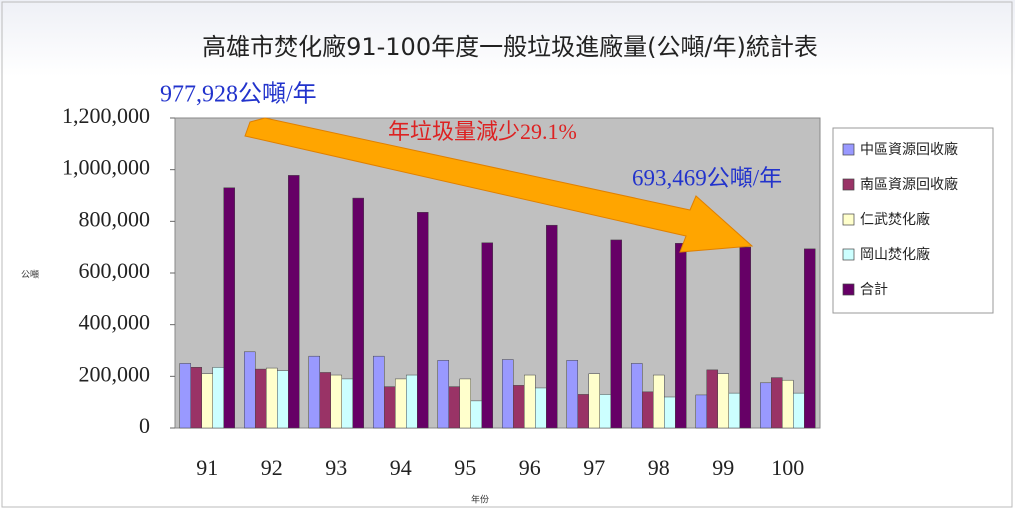 Image resolution: width=1015 pixels, height=510 pixels. What do you see at coordinates (238, 94) in the screenshot?
I see `annotation: 977,928公噸/年` at bounding box center [238, 94].